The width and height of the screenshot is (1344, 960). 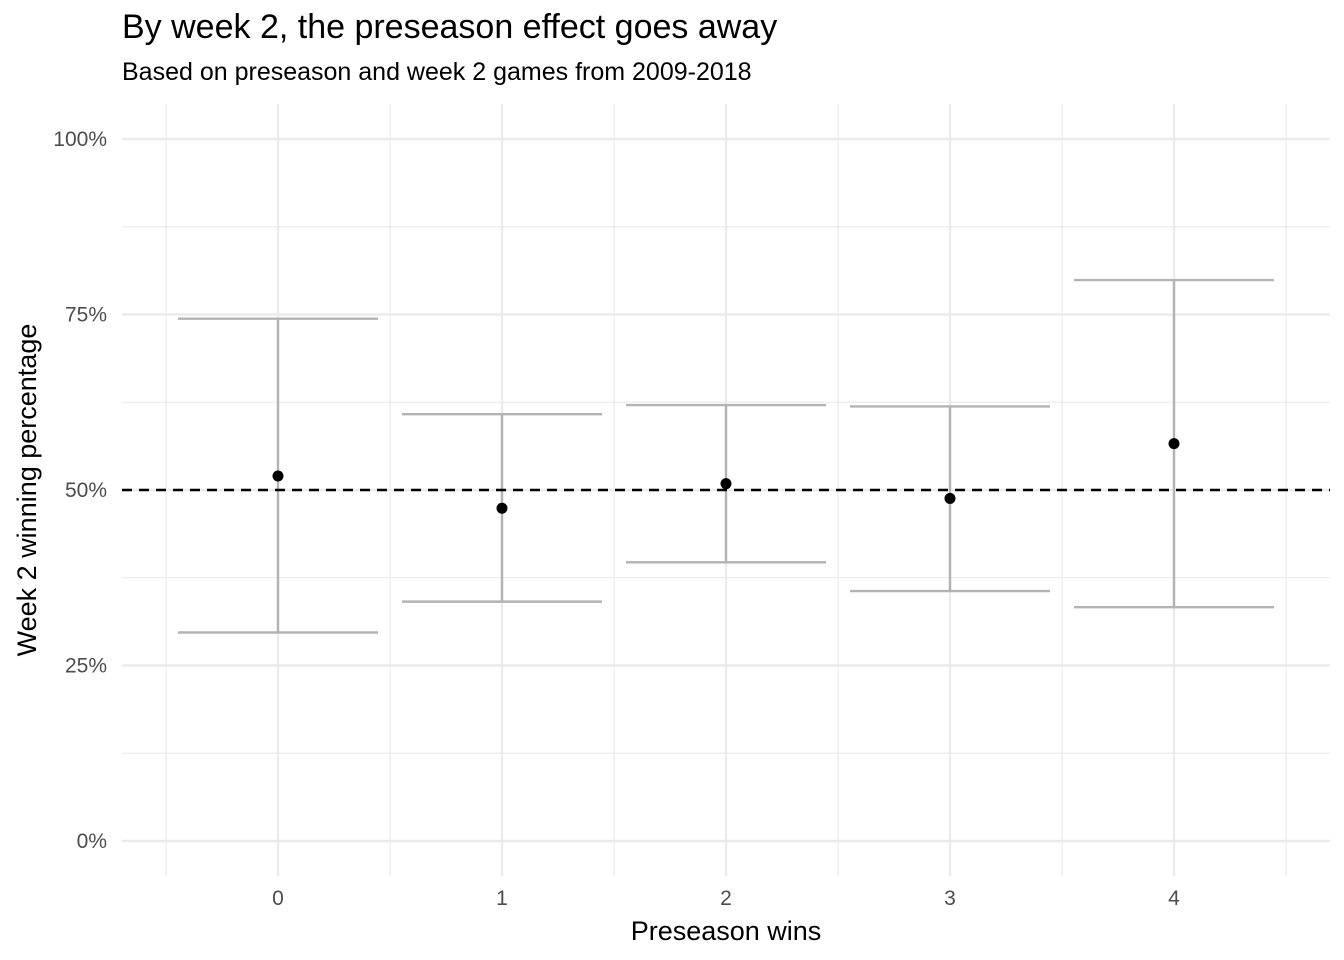 What do you see at coordinates (86, 490) in the screenshot?
I see `y-tick-label: 50%` at bounding box center [86, 490].